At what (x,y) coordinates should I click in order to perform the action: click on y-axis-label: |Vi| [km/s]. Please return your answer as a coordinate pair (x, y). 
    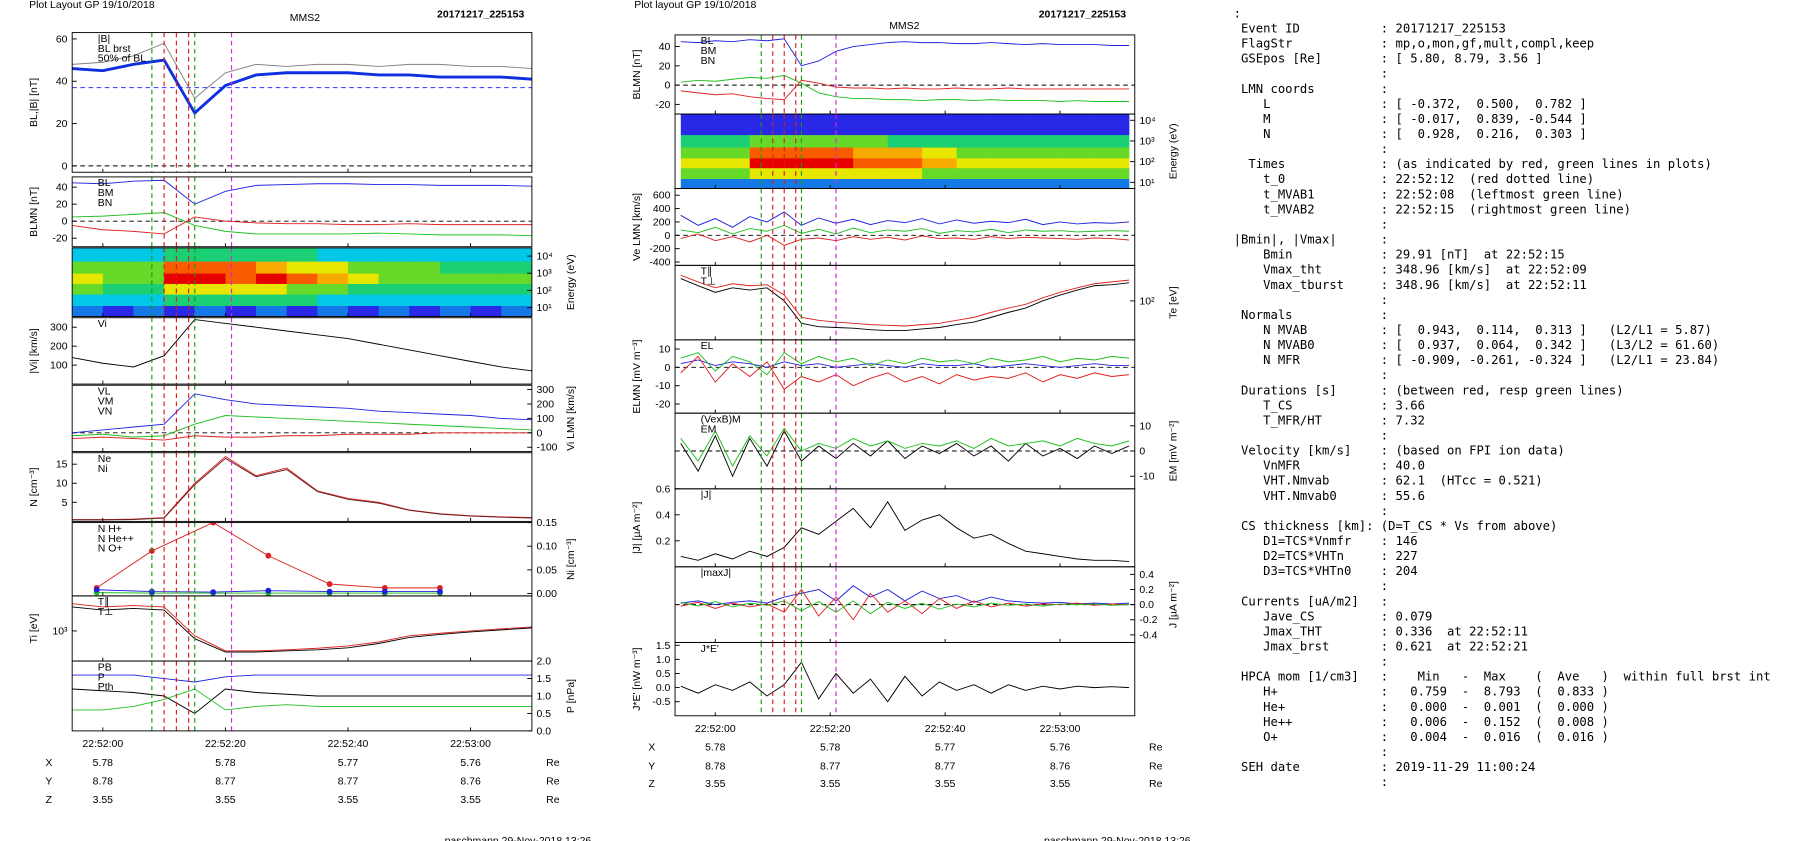
    Looking at the image, I should click on (34, 350).